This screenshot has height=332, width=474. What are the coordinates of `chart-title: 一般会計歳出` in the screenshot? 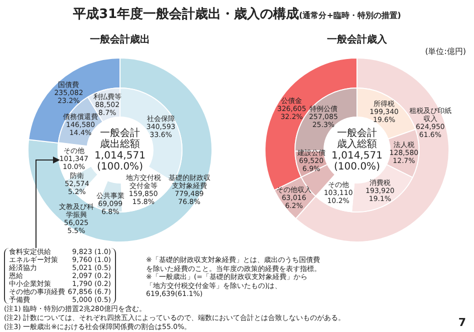 It's located at (120, 40).